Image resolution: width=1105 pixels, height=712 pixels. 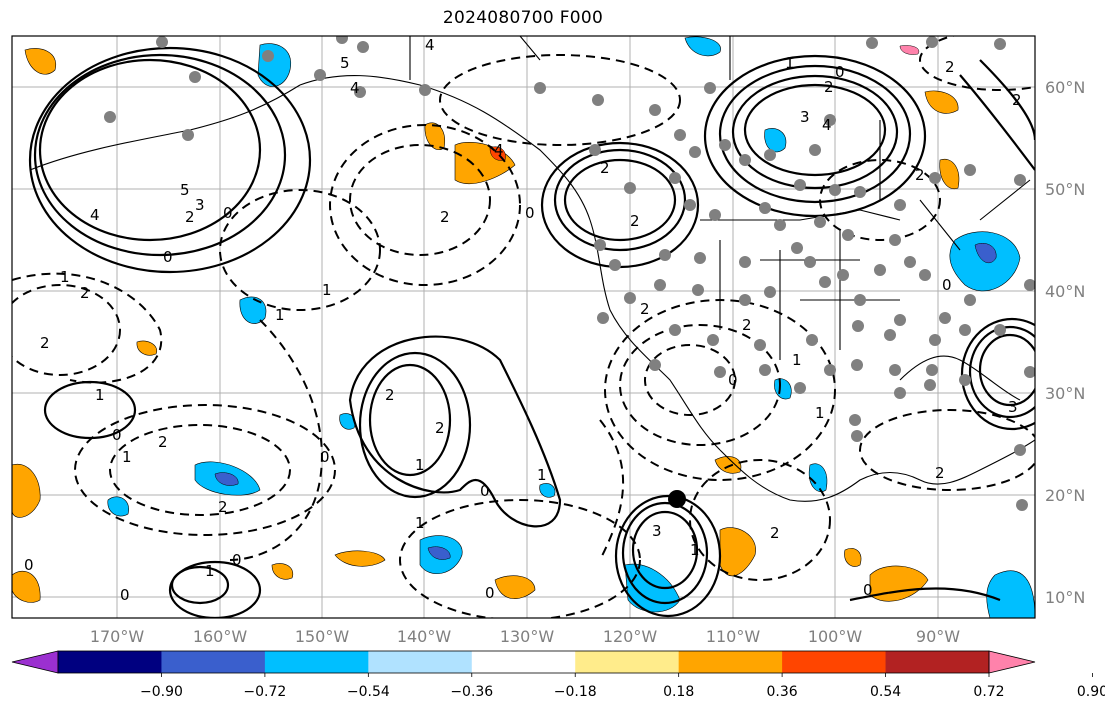 What do you see at coordinates (35, 662) in the screenshot?
I see `colorbar-extend-low` at bounding box center [35, 662].